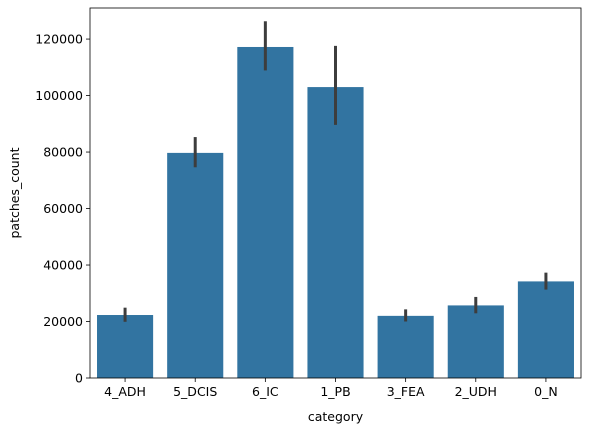  I want to click on bar-3_FEA, so click(405, 346).